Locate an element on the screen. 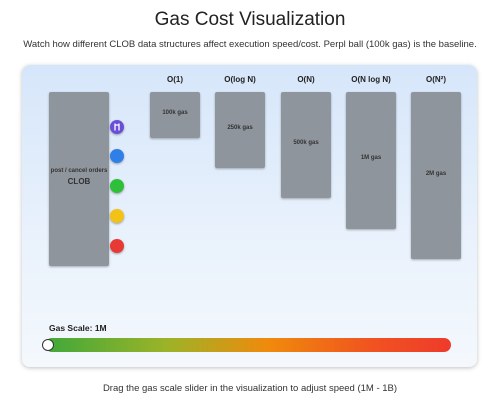 The image size is (500, 410). gas-label: 2M gas is located at coordinates (436, 174).